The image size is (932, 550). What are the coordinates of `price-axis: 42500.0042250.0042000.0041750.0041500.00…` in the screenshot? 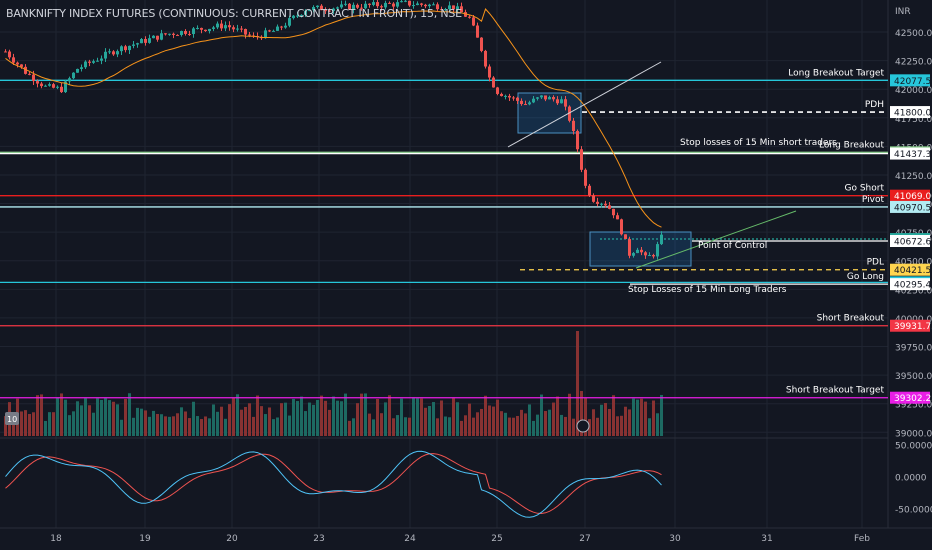 It's located at (913, 223).